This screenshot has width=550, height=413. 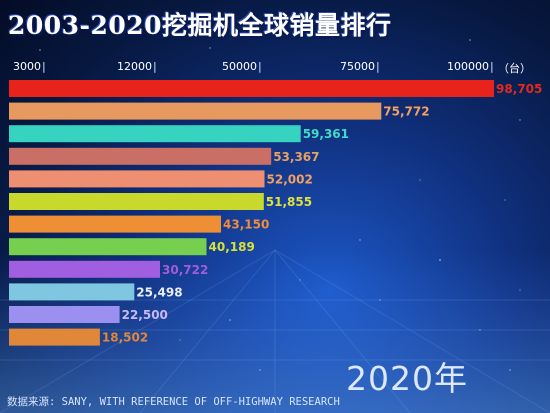 I want to click on bar-value-label: 18,502, so click(x=125, y=338).